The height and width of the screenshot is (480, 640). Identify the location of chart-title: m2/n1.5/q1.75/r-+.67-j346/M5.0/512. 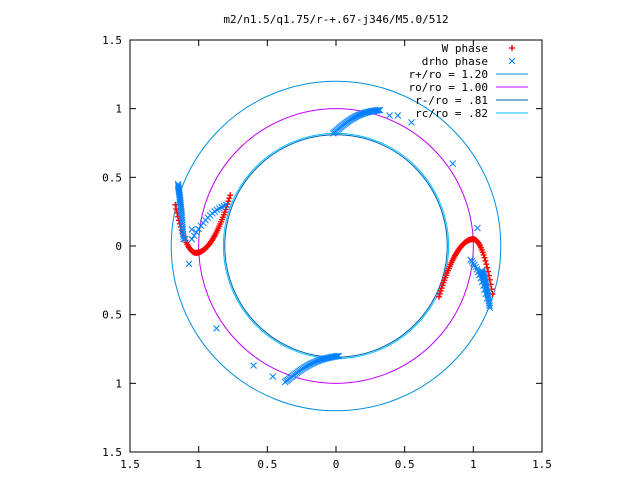
(335, 19).